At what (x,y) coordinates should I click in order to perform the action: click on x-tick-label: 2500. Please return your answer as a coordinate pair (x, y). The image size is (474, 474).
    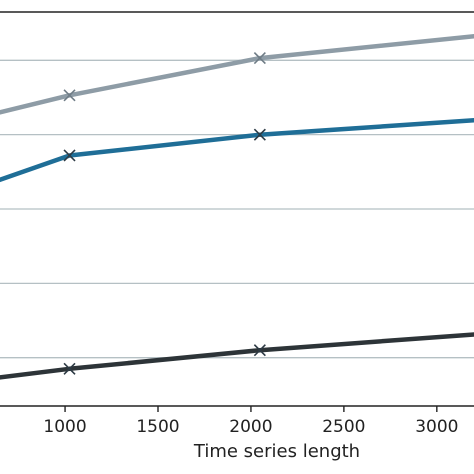
    Looking at the image, I should click on (343, 427).